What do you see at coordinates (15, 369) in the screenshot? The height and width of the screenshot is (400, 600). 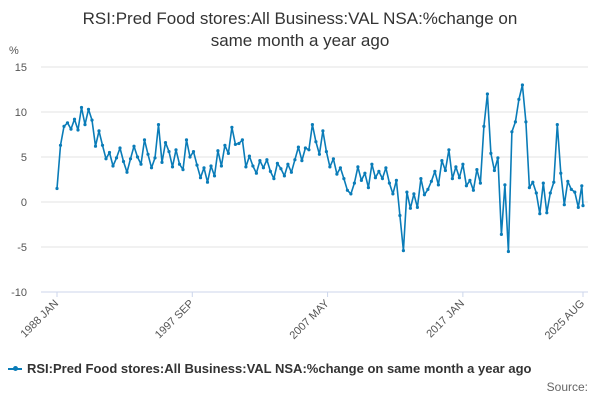 I see `legend-swatch` at bounding box center [15, 369].